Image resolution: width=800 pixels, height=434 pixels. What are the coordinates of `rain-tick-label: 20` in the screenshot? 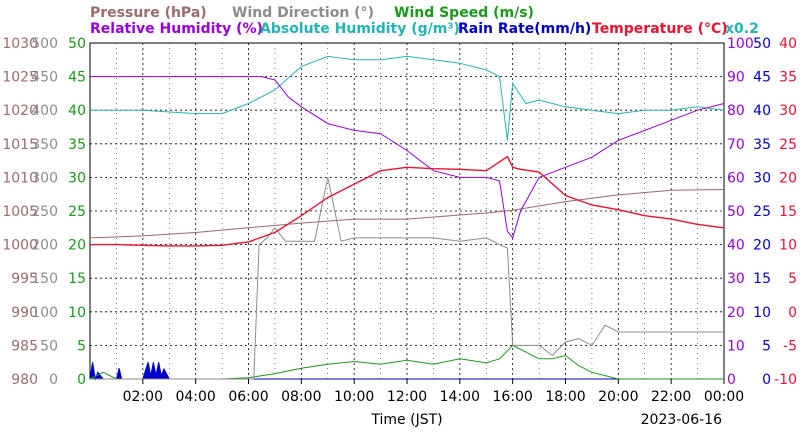 It's located at (762, 246).